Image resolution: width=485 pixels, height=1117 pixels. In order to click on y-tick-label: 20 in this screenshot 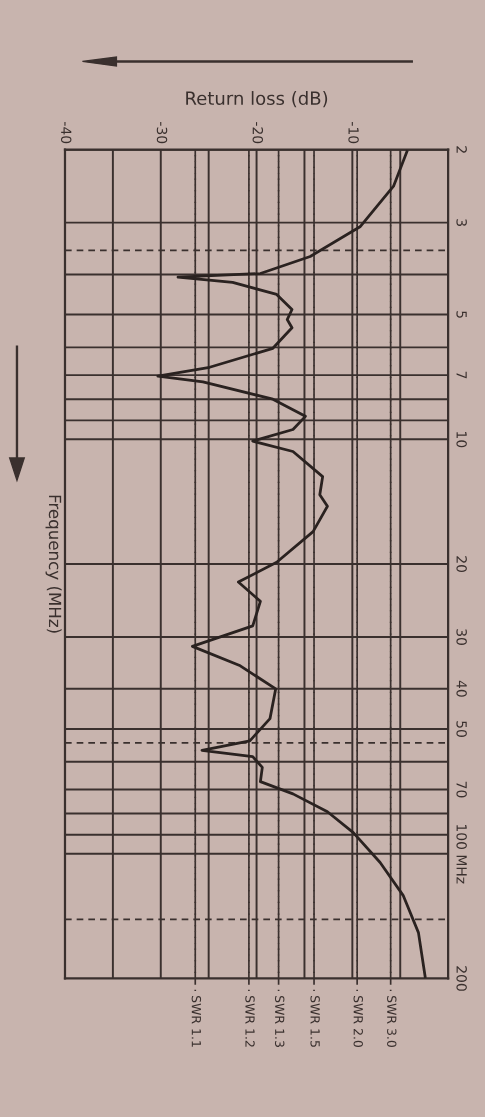, I will do `click(461, 564)`.